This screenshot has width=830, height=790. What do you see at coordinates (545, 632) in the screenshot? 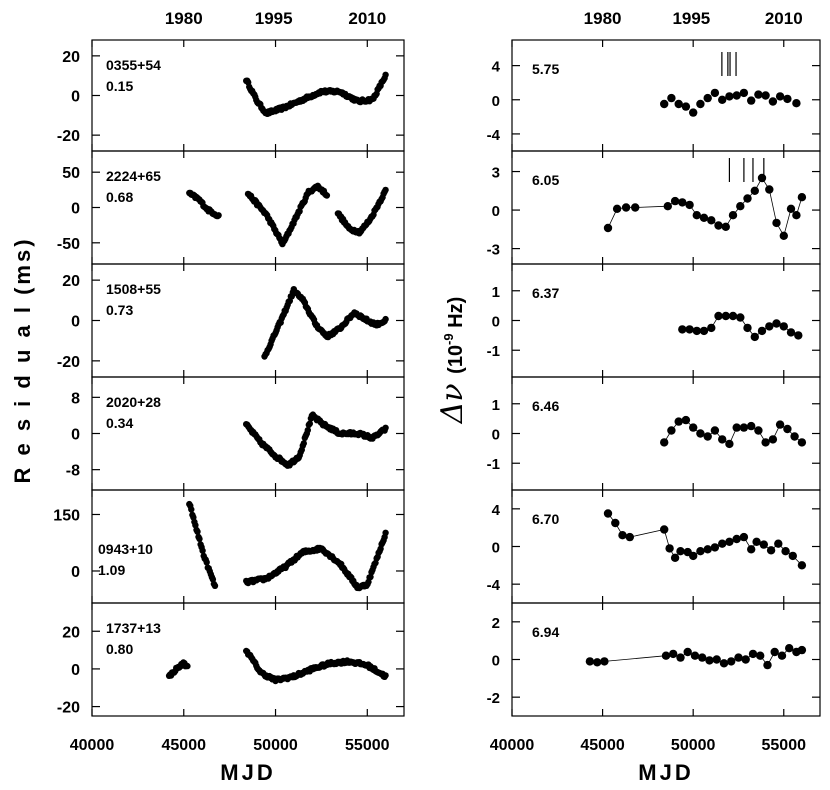
I see `panel-label: 6.94` at bounding box center [545, 632].